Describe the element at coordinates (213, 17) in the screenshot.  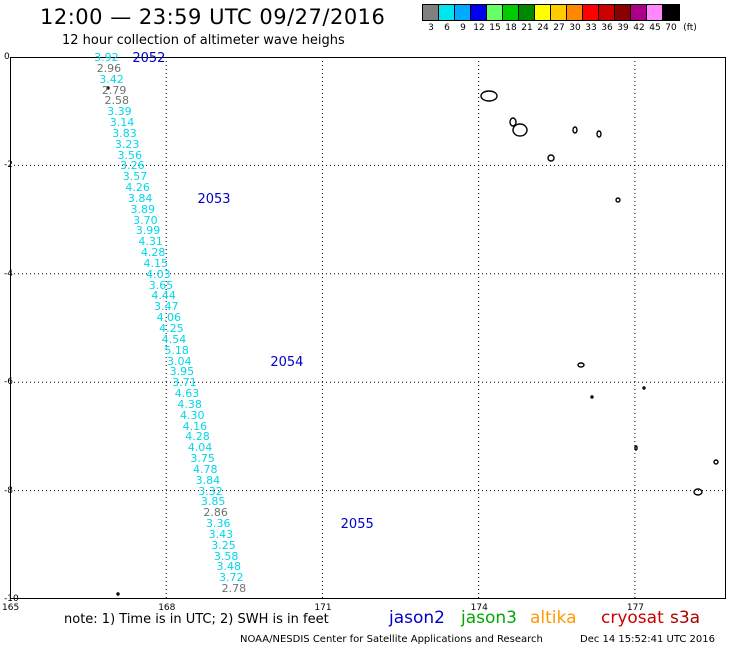
I see `map-title: 12:00 — 23:59 UTC 09/27/2016` at that location.